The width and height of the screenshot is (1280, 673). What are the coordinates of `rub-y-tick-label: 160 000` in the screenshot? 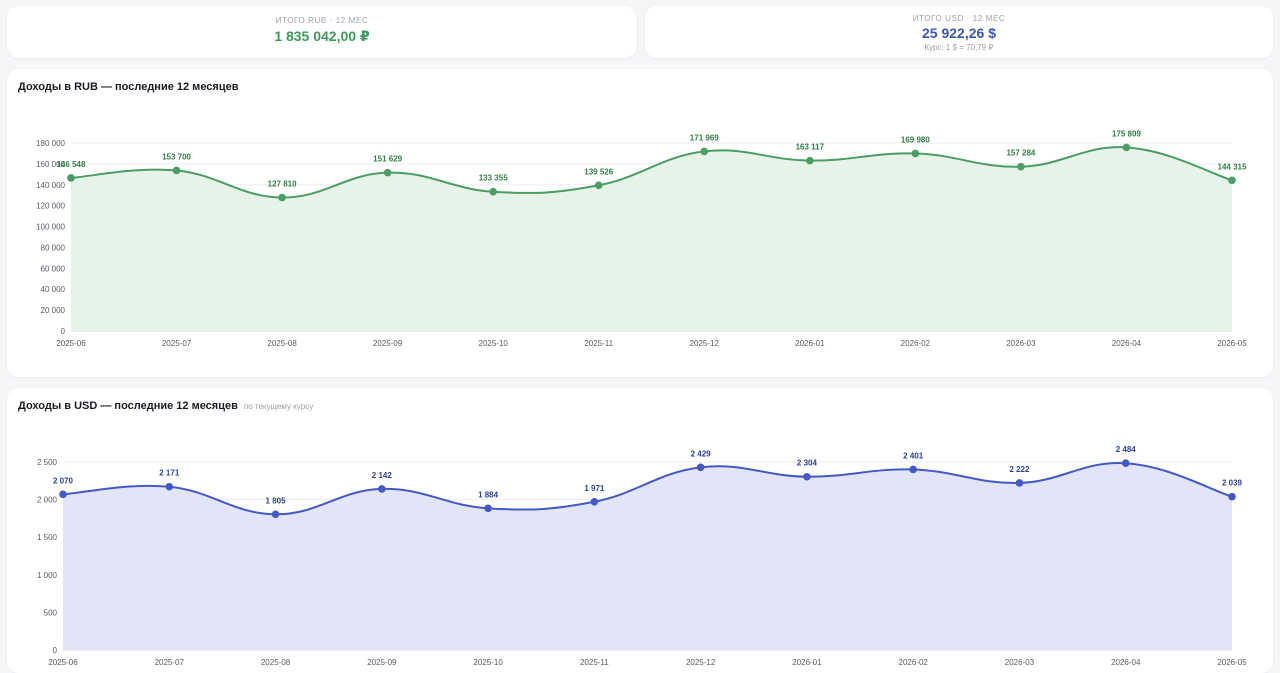 It's located at (50, 164).